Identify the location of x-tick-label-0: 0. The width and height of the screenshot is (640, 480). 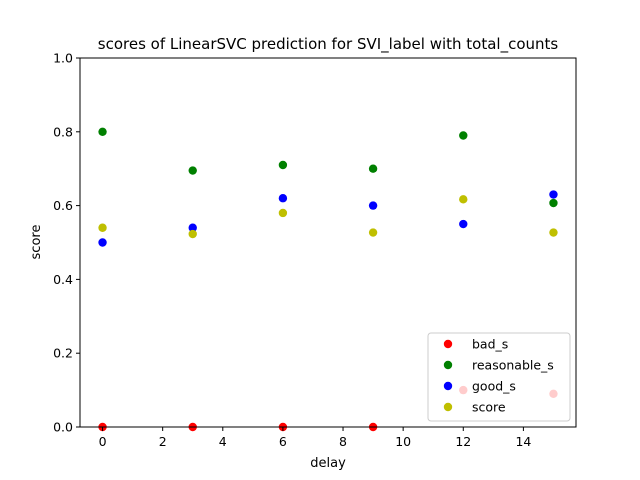
(103, 441).